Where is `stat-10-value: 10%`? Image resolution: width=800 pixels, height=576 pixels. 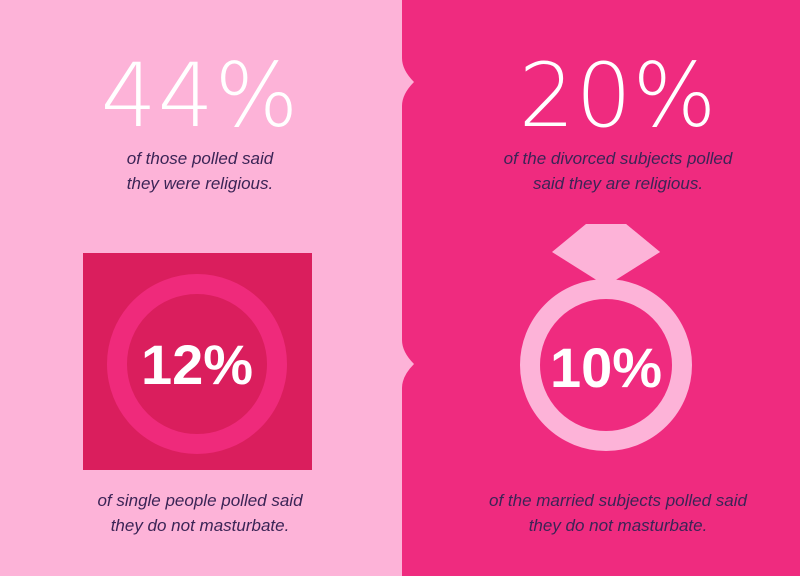
stat-10-value: 10% is located at coordinates (606, 367).